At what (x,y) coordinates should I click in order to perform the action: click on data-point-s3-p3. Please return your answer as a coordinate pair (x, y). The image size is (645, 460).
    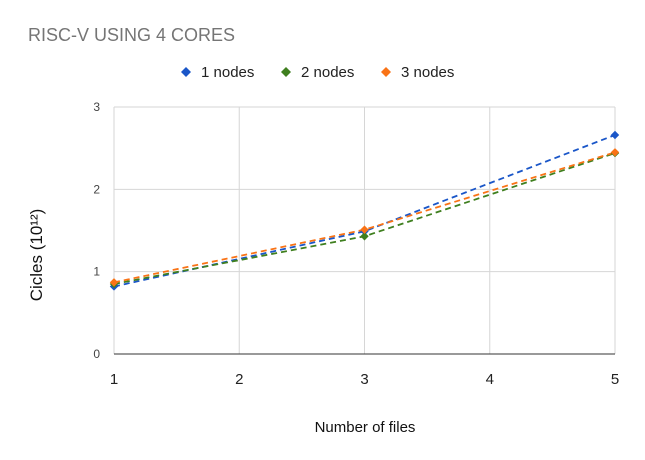
    Looking at the image, I should click on (615, 152).